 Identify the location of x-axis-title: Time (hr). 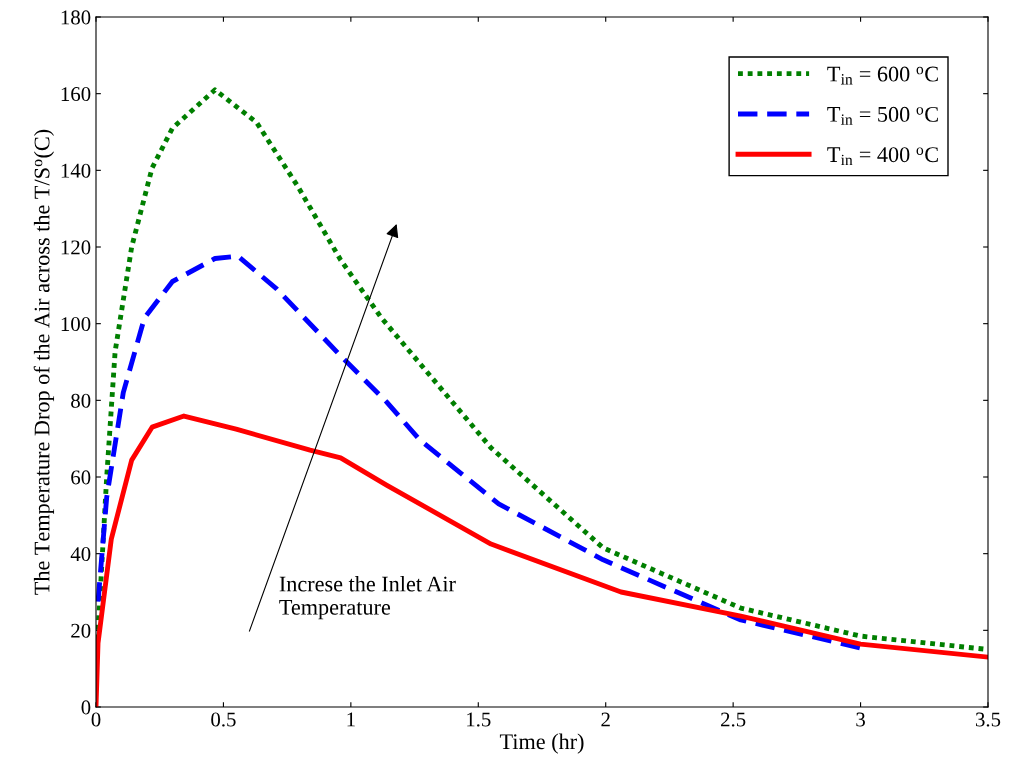
(541, 743).